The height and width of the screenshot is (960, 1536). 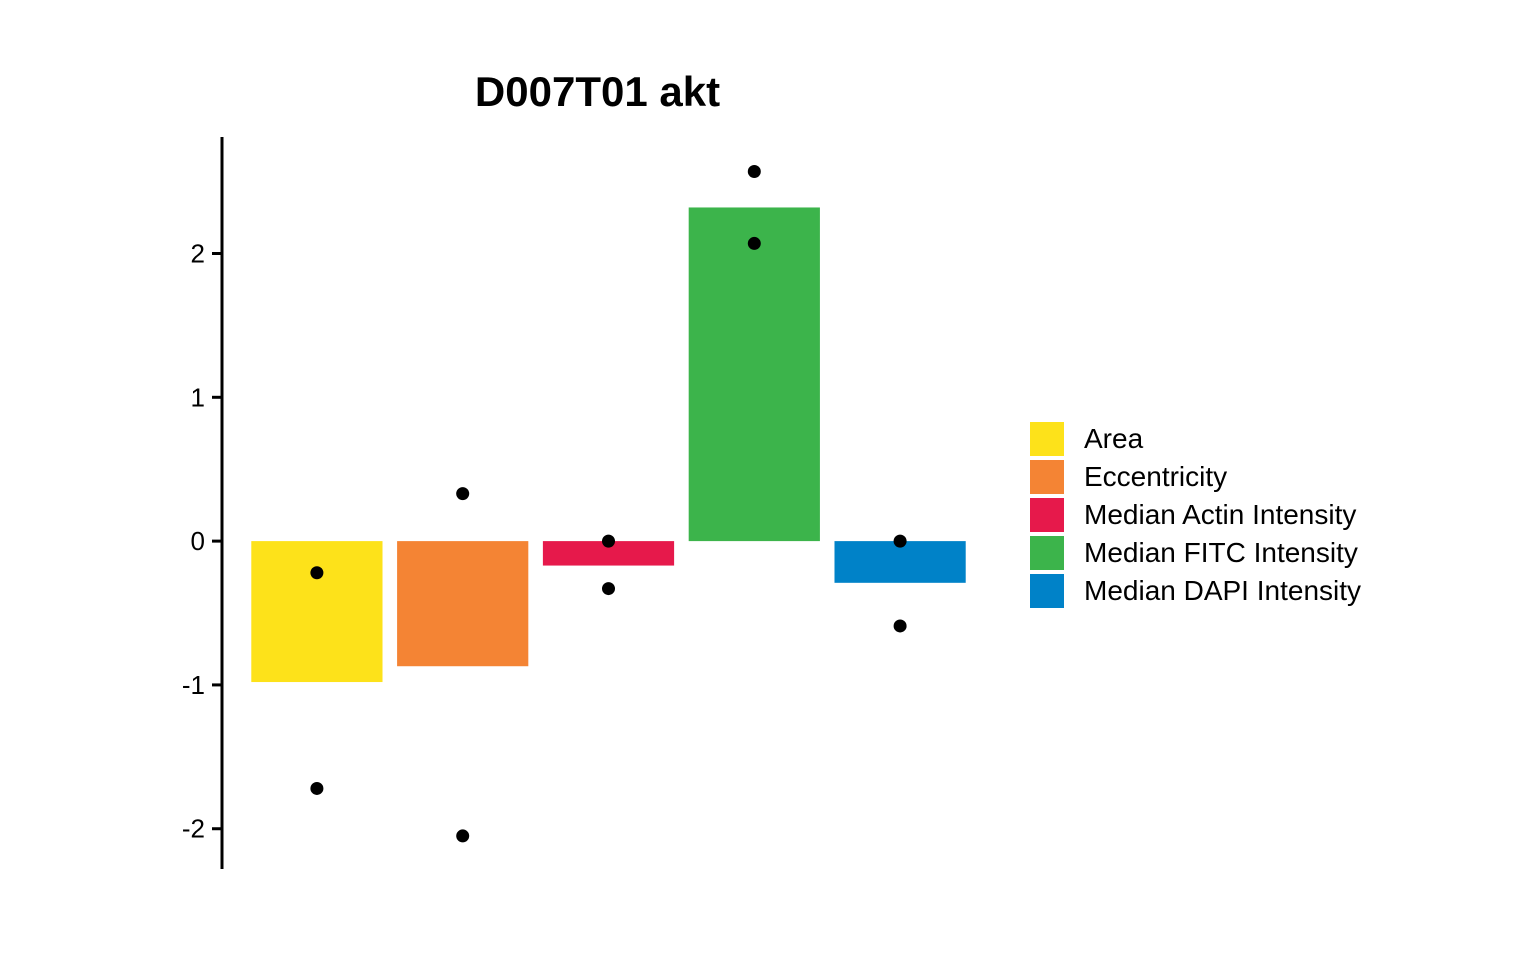 I want to click on bar-area, so click(x=317, y=612).